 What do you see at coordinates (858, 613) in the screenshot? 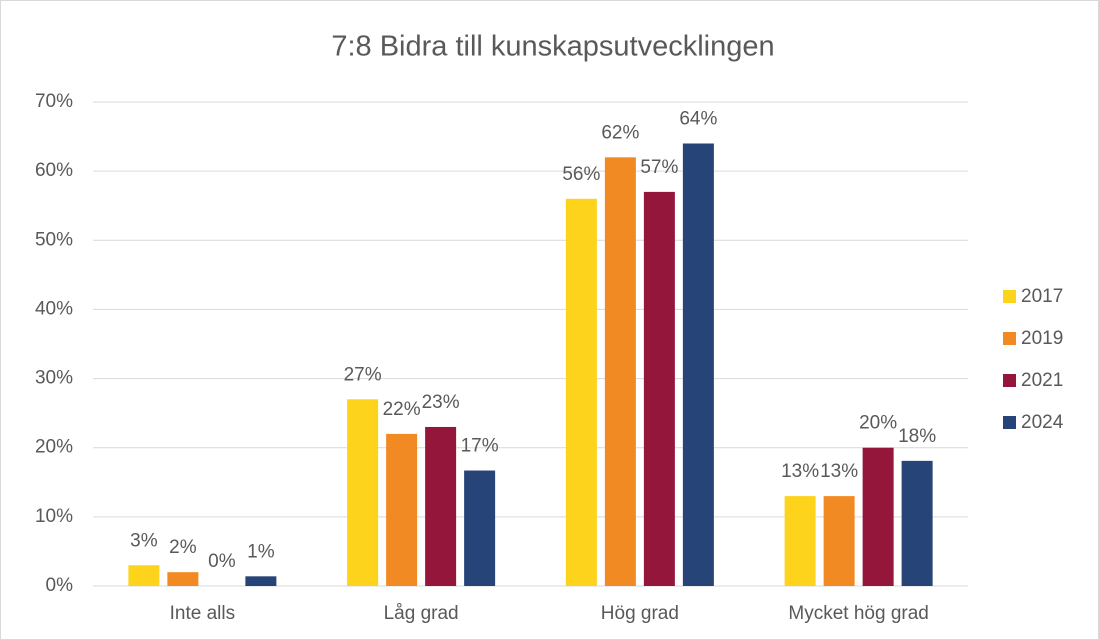
I see `x-tick-label: Mycket hög grad` at bounding box center [858, 613].